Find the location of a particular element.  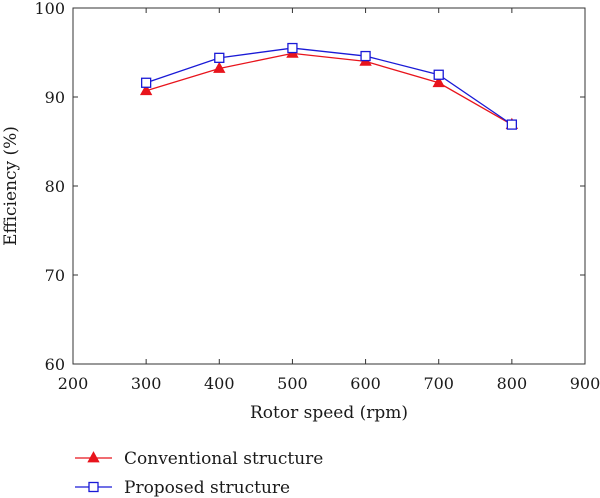

legend-entry: Proposed structure is located at coordinates (182, 488).